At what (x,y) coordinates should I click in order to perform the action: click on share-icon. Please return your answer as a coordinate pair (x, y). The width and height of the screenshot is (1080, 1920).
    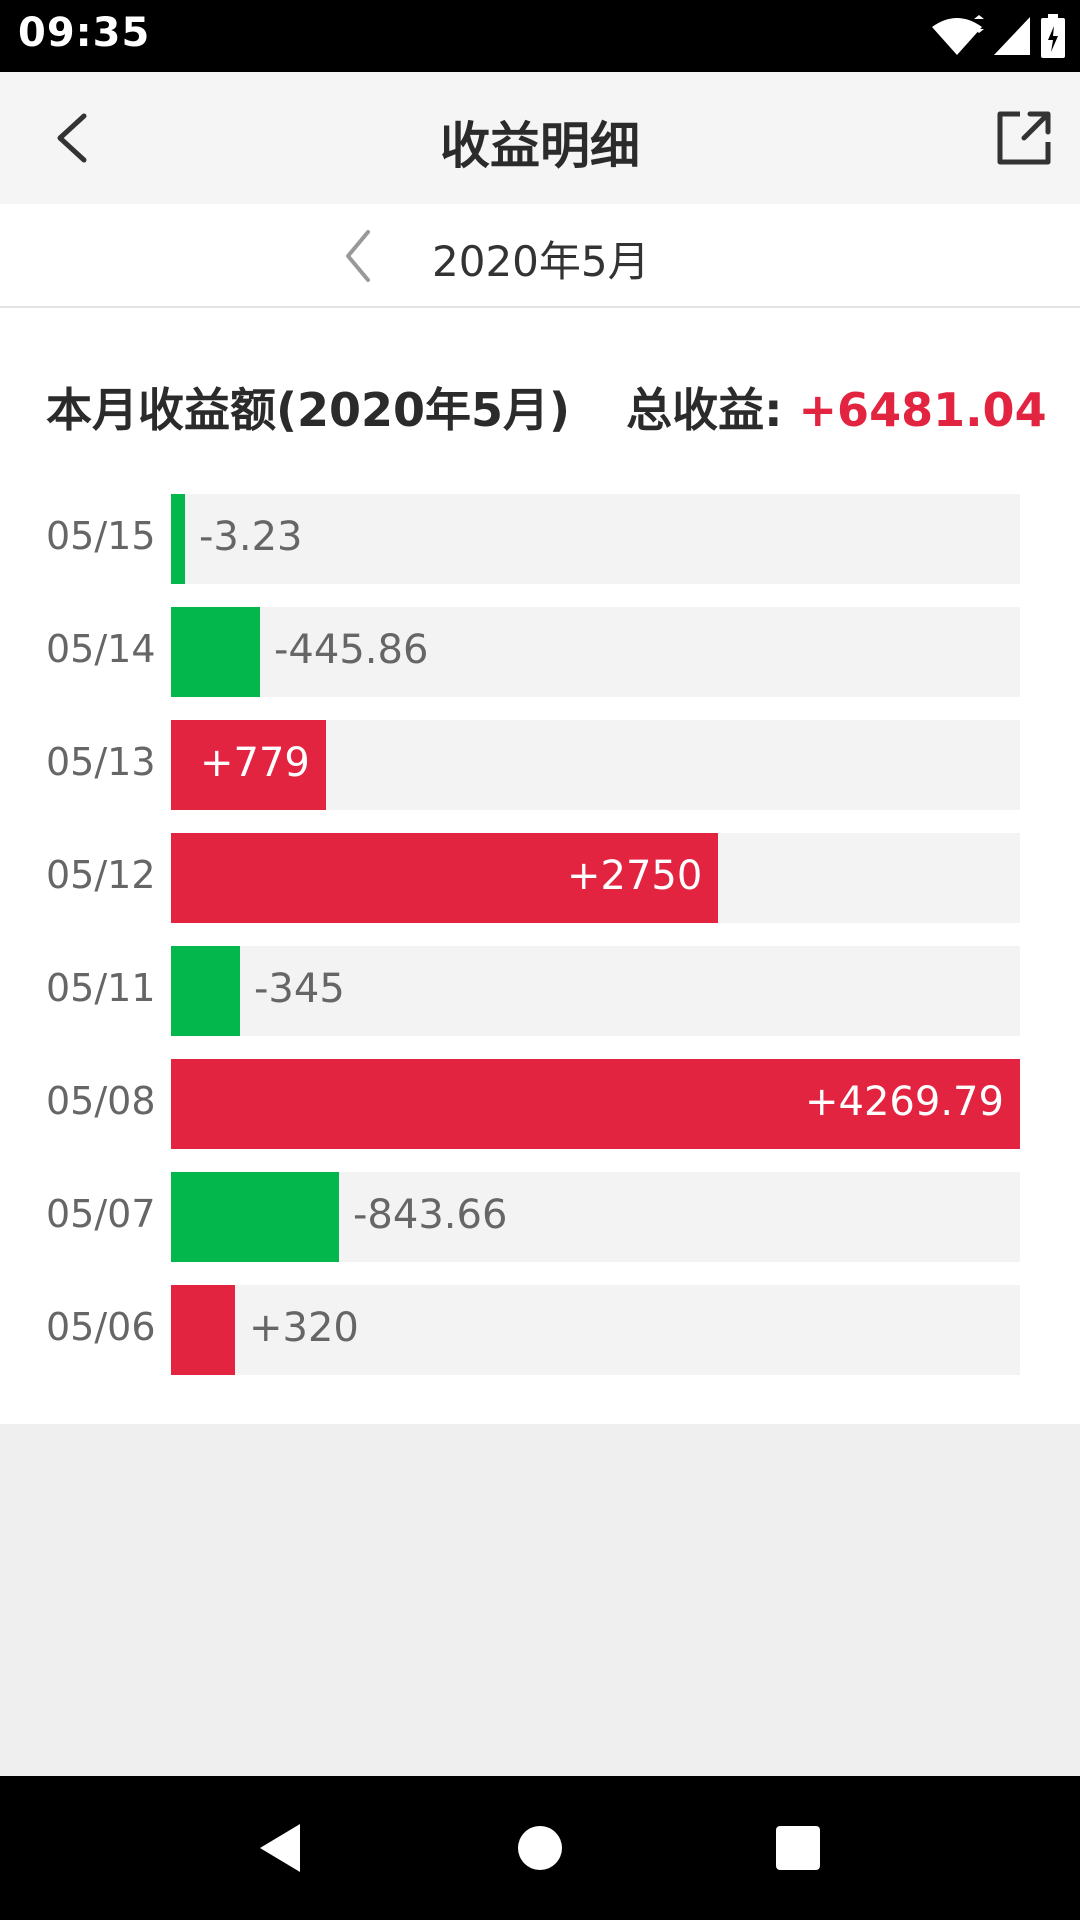
    Looking at the image, I should click on (1024, 138).